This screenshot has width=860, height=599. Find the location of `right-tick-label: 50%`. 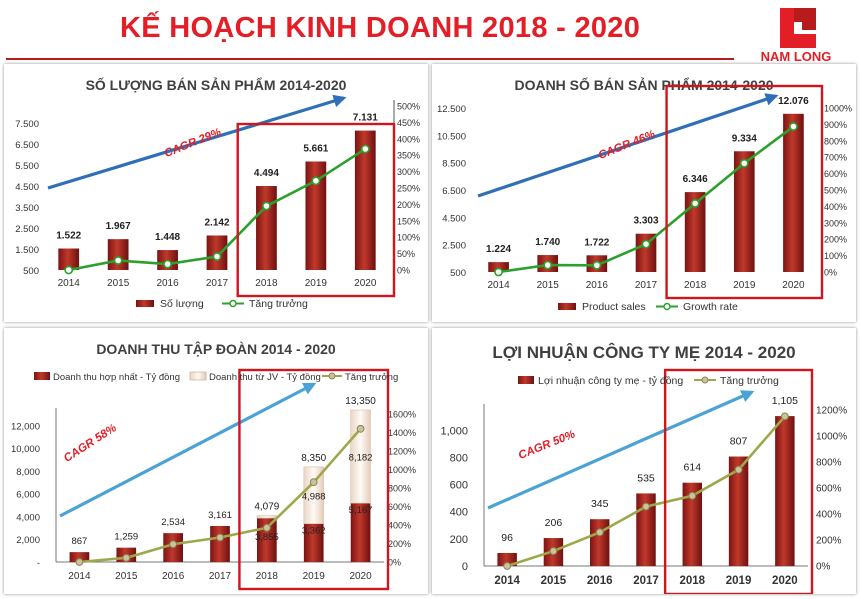

right-tick-label: 50% is located at coordinates (406, 254).